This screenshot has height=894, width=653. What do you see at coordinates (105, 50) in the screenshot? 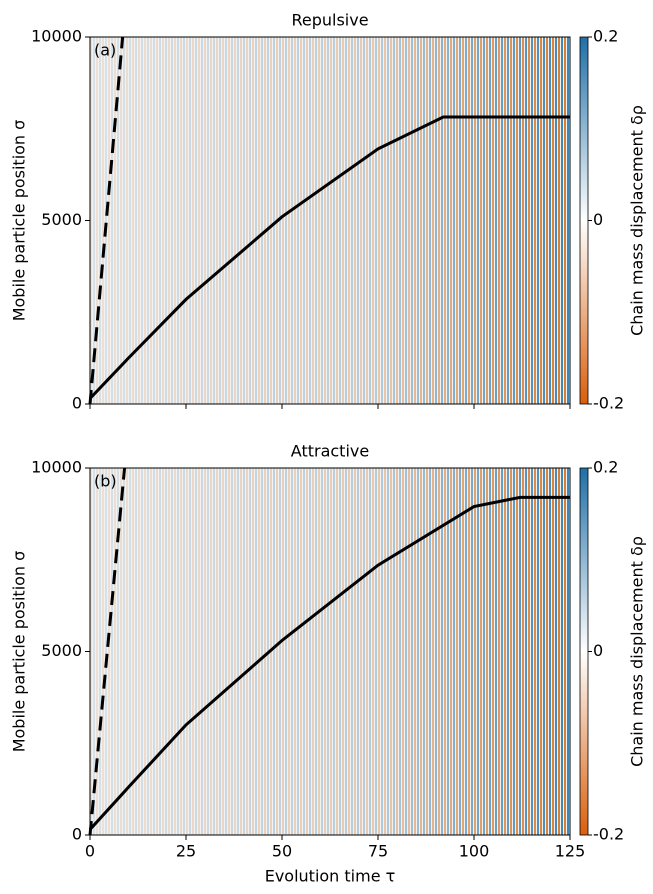
I see `panel-label: (a)` at bounding box center [105, 50].